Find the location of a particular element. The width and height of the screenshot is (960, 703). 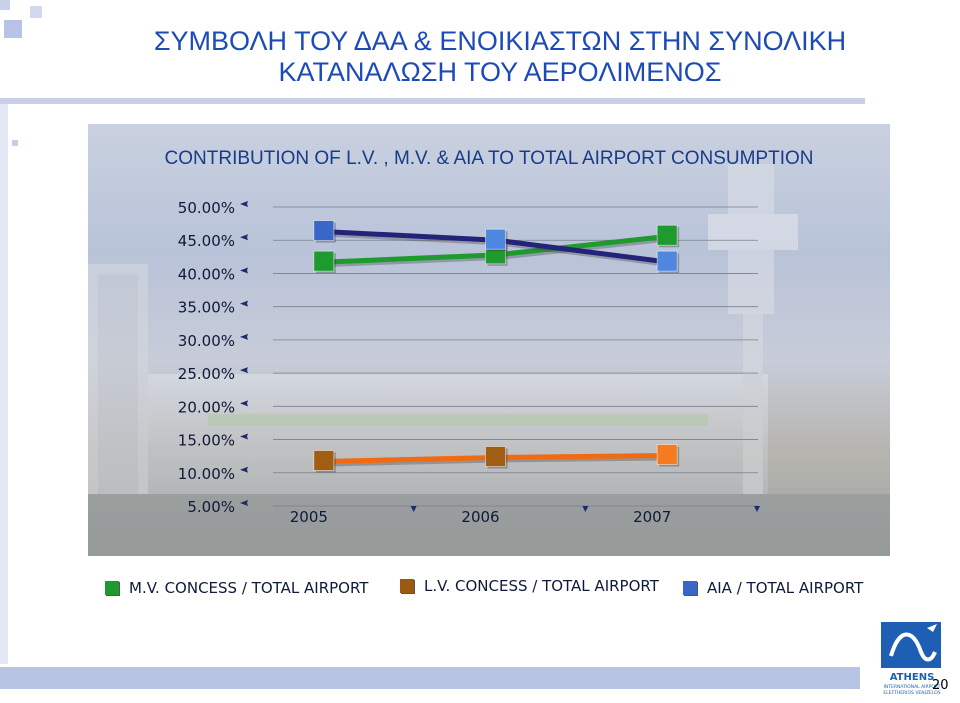

page-number: 20 is located at coordinates (940, 685).